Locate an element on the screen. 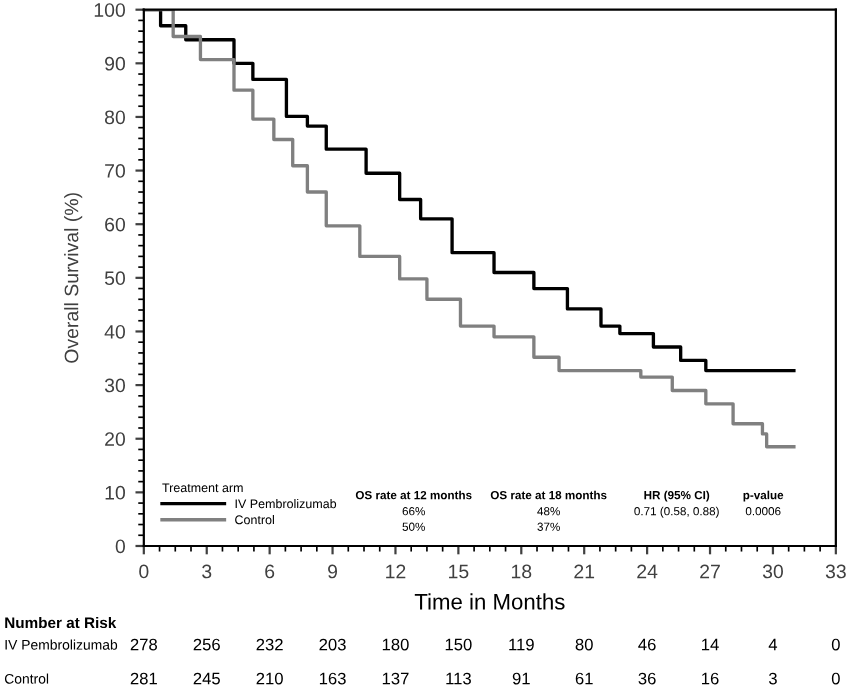 The image size is (846, 692). text: 36 is located at coordinates (647, 678).